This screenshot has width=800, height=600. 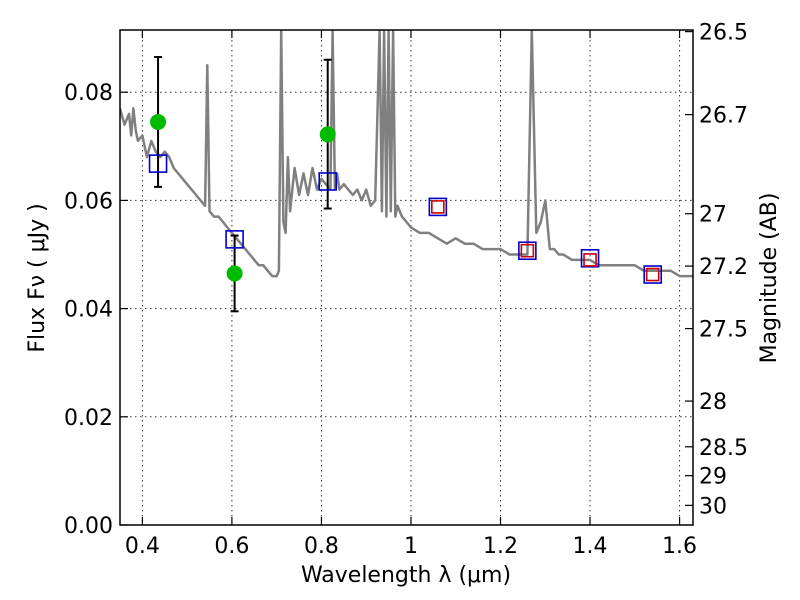 I want to click on x-tick-label: 1, so click(x=411, y=546).